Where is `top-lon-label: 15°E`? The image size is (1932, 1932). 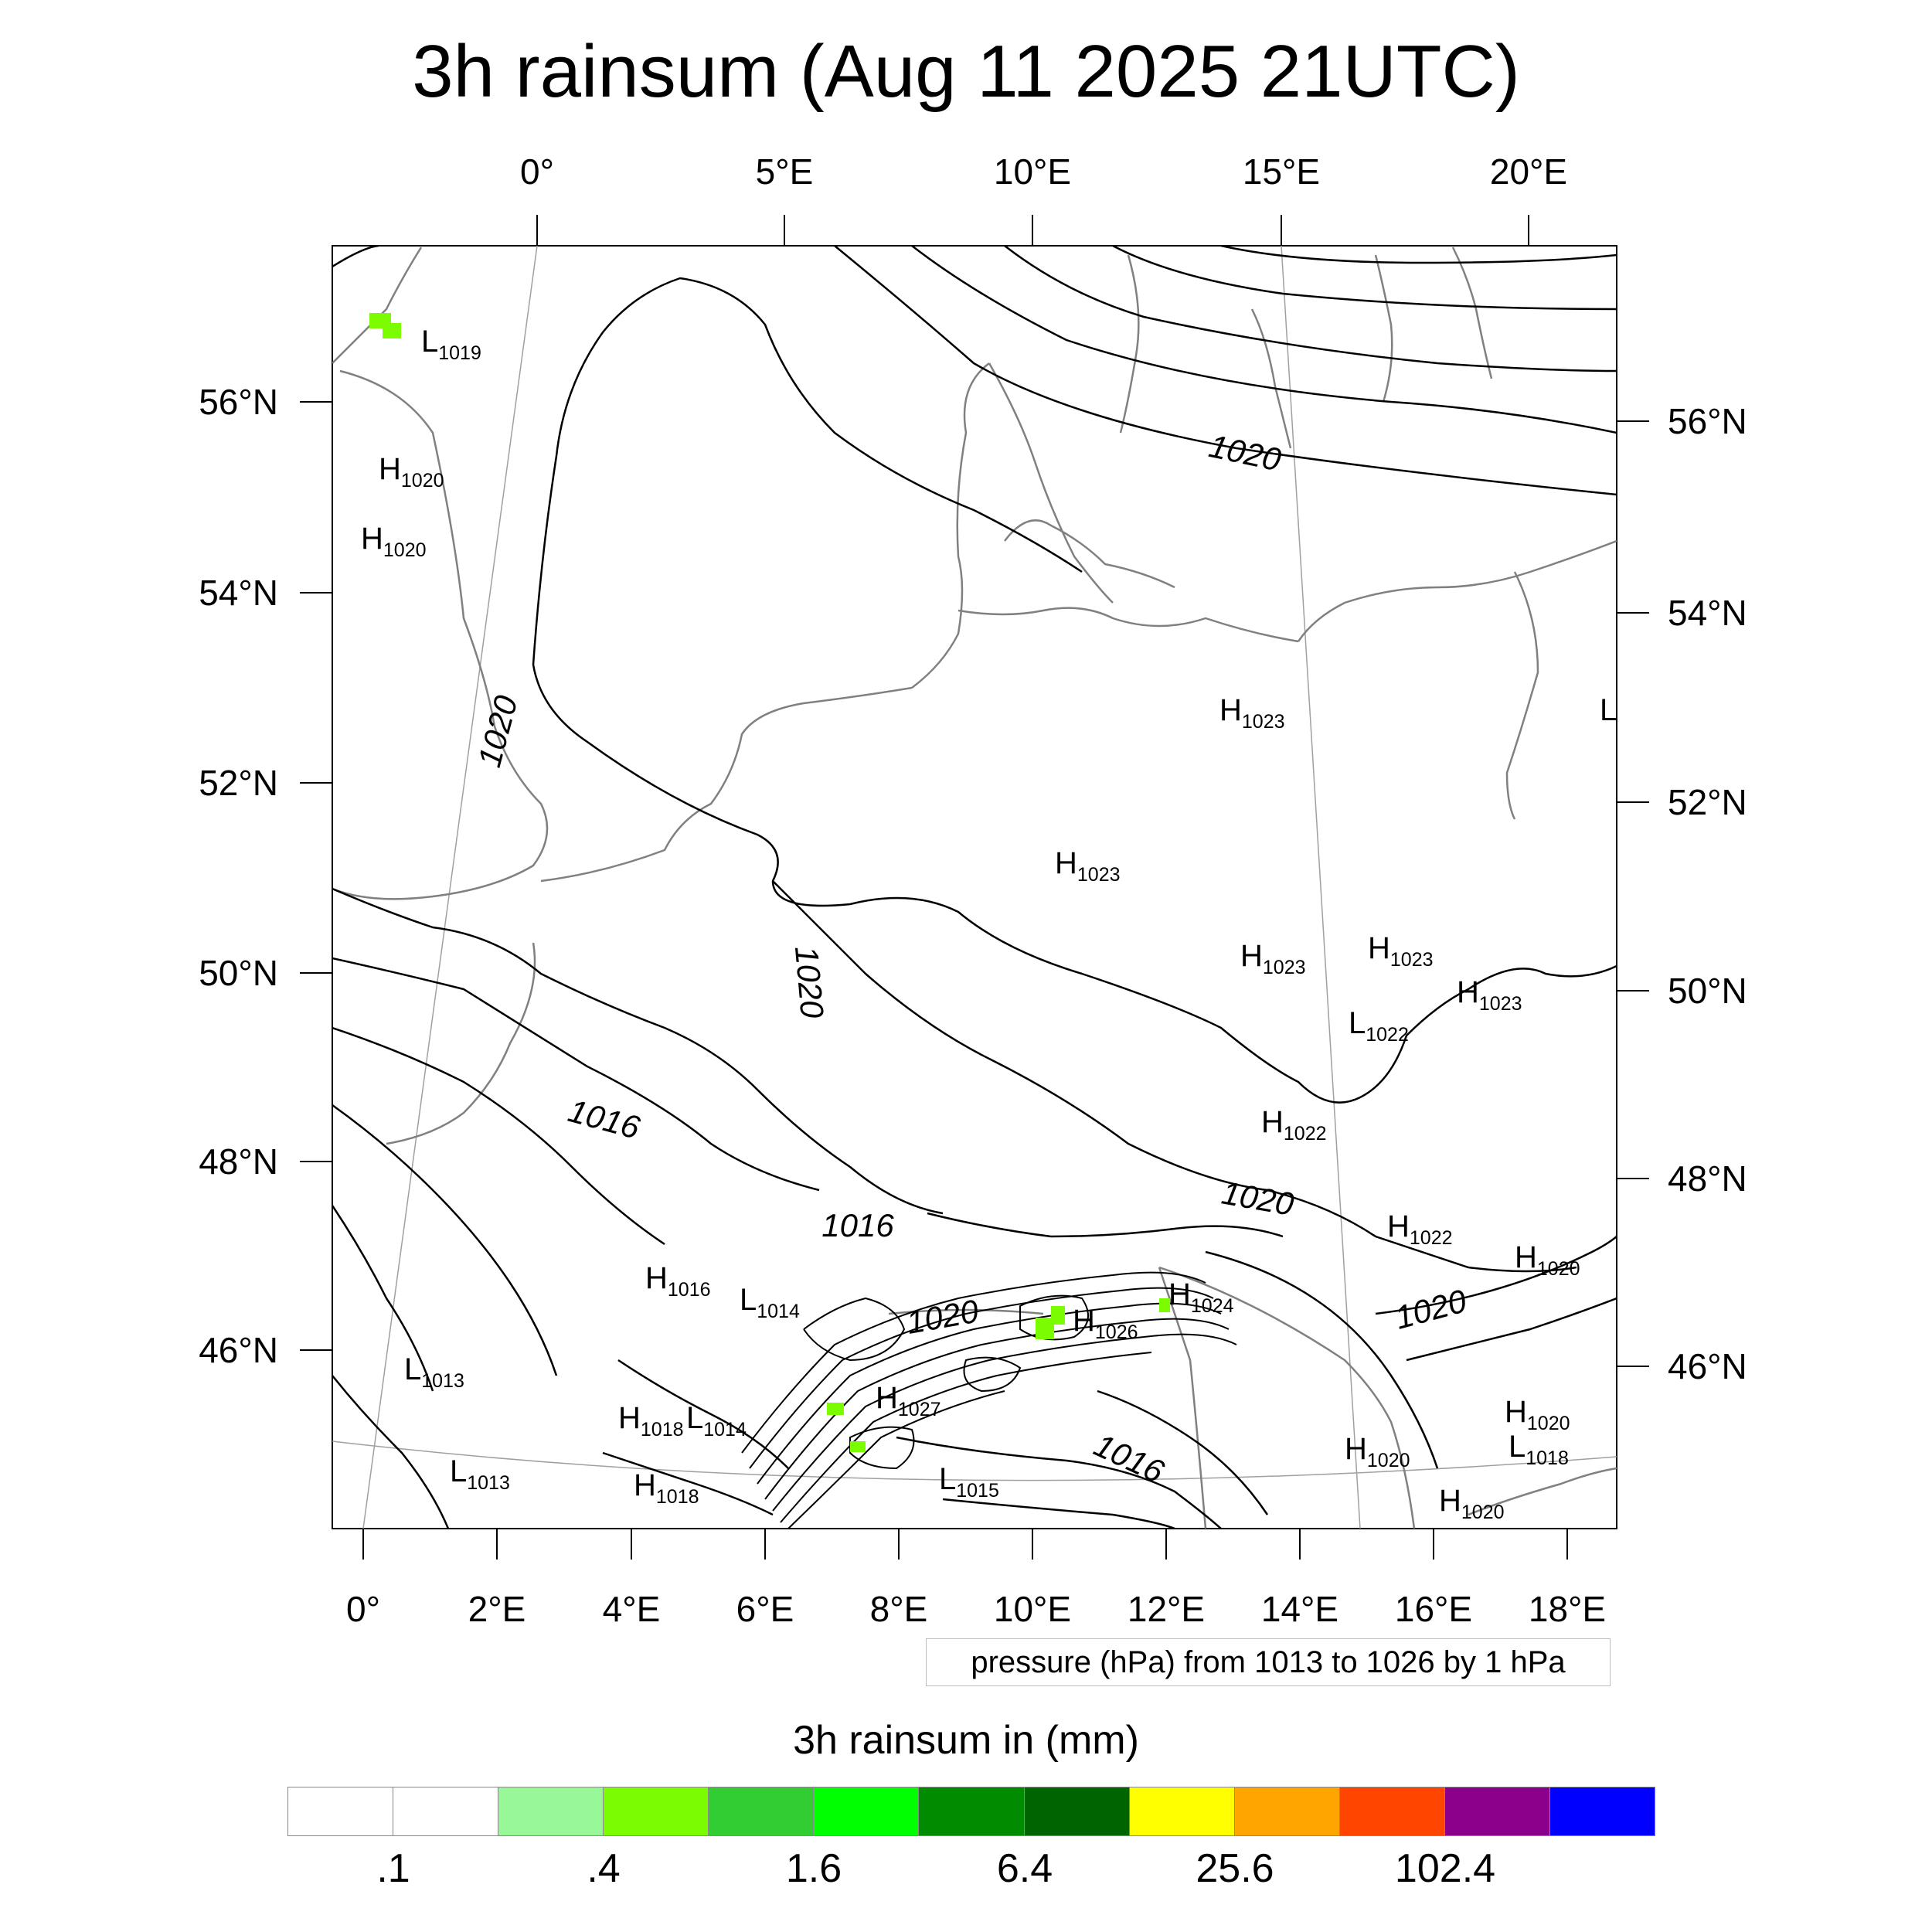
top-lon-label: 15°E is located at coordinates (1282, 171).